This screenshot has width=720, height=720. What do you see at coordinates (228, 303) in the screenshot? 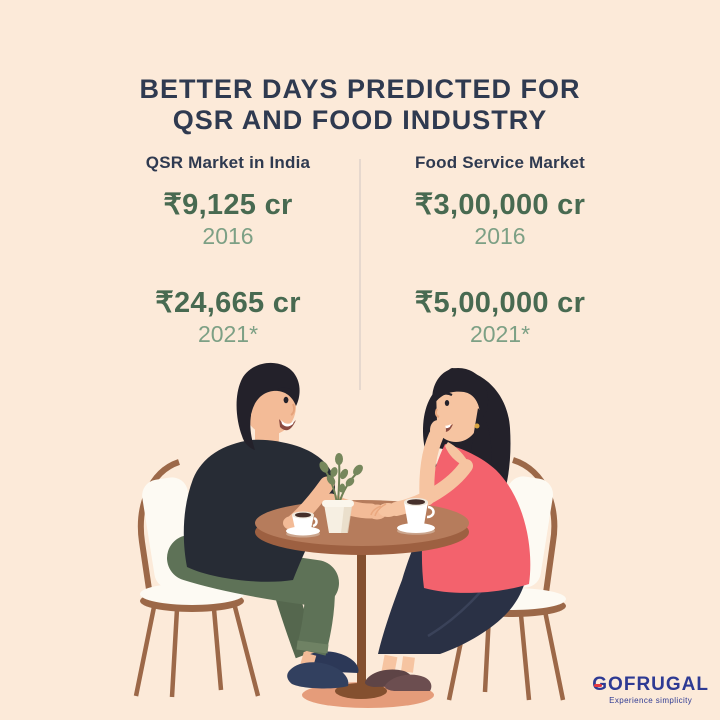
I see `qsr-value-2021: ₹24,665 cr` at bounding box center [228, 303].